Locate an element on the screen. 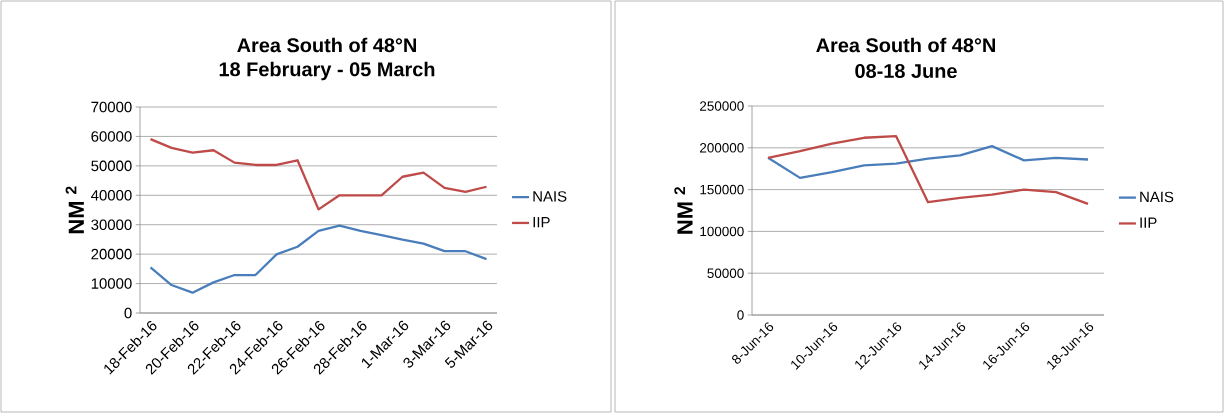 This screenshot has height=413, width=1224. y-tick-label: 60000 is located at coordinates (111, 136).